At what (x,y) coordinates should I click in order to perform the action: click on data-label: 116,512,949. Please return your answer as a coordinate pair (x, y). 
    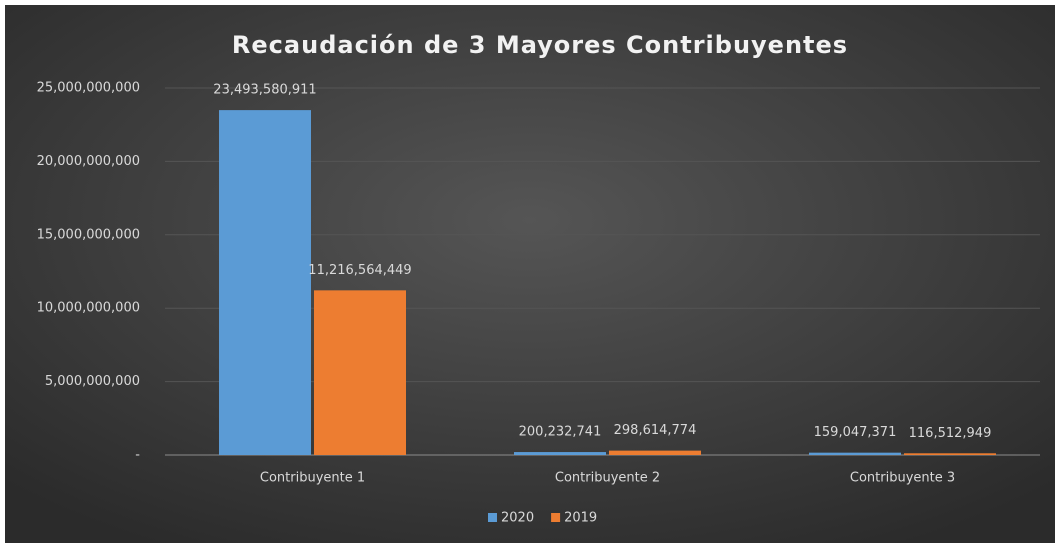
    Looking at the image, I should click on (950, 433).